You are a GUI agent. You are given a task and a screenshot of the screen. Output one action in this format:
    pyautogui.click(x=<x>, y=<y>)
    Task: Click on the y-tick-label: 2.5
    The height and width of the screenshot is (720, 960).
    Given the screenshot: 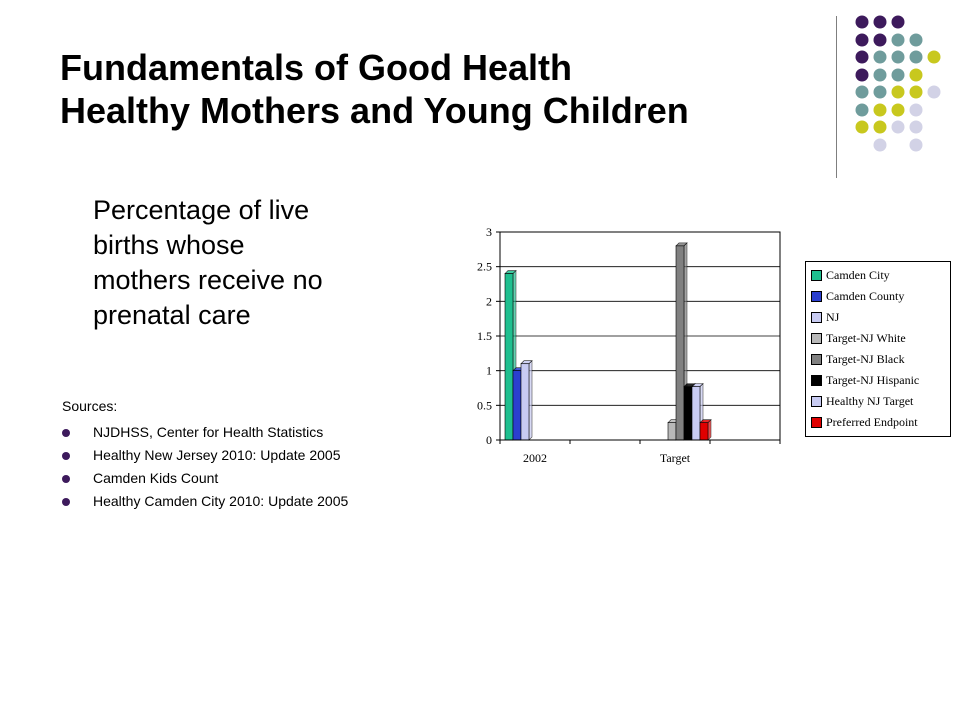 What is the action you would take?
    pyautogui.click(x=484, y=267)
    